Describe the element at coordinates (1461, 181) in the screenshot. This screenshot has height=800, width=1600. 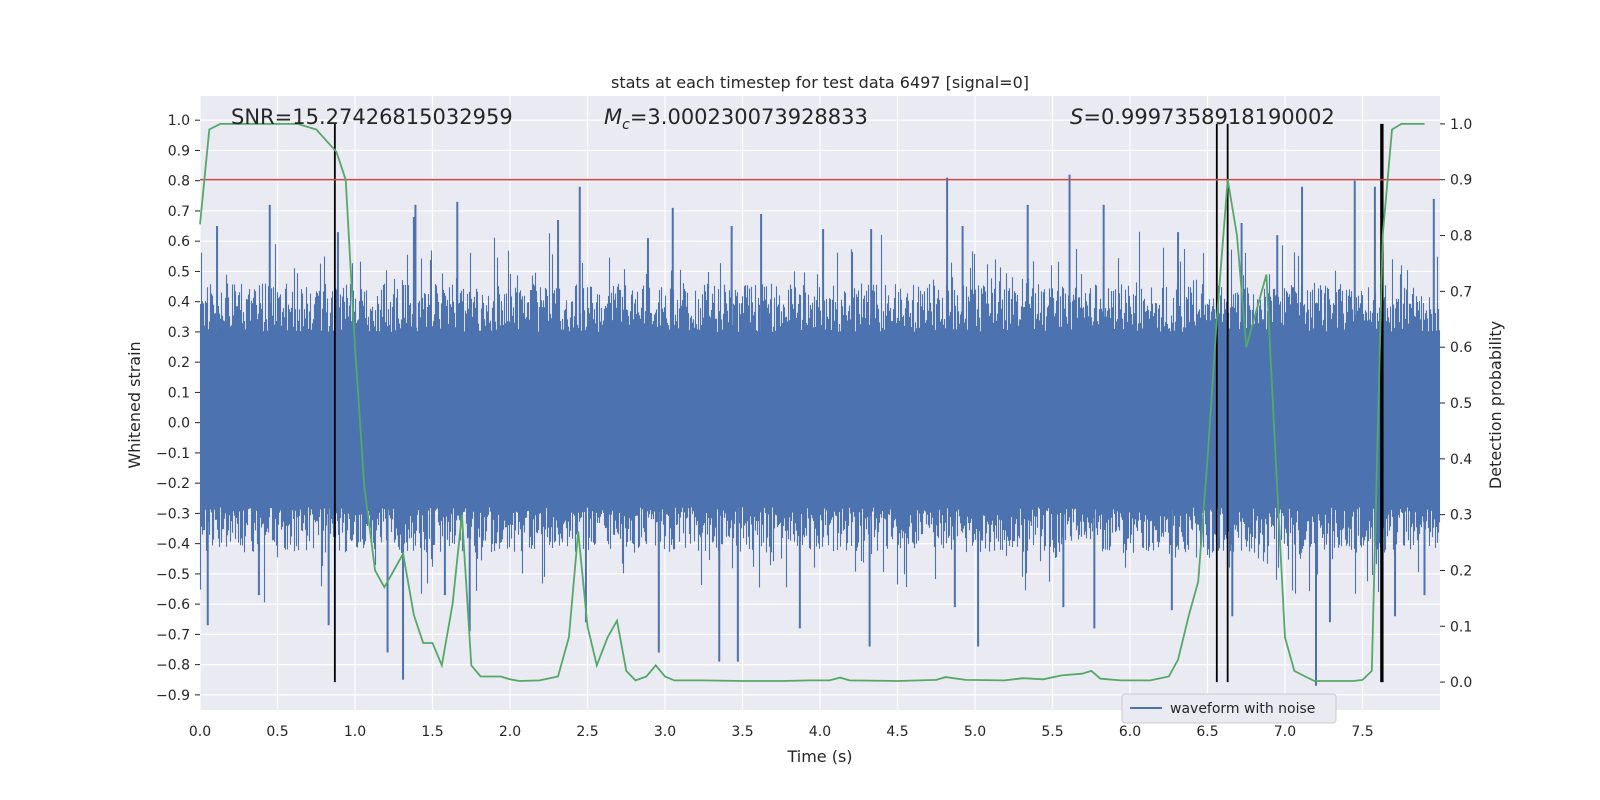
I see `y-right-tick-label: 0.9` at that location.